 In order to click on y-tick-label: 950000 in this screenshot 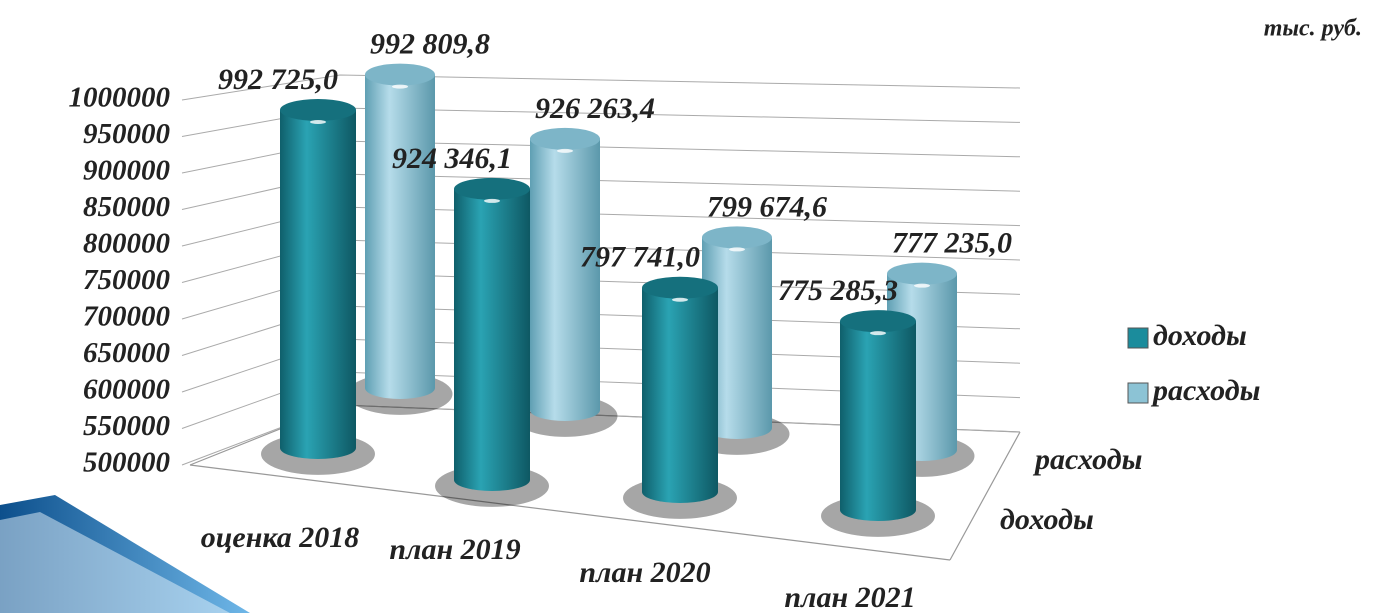, I will do `click(126, 134)`.